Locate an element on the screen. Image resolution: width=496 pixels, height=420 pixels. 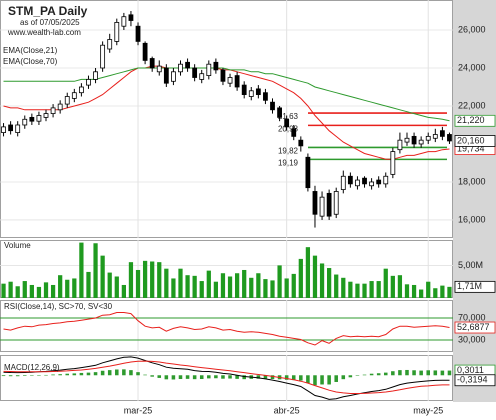
legend-entry: EMA(Close,21) is located at coordinates (30, 50).